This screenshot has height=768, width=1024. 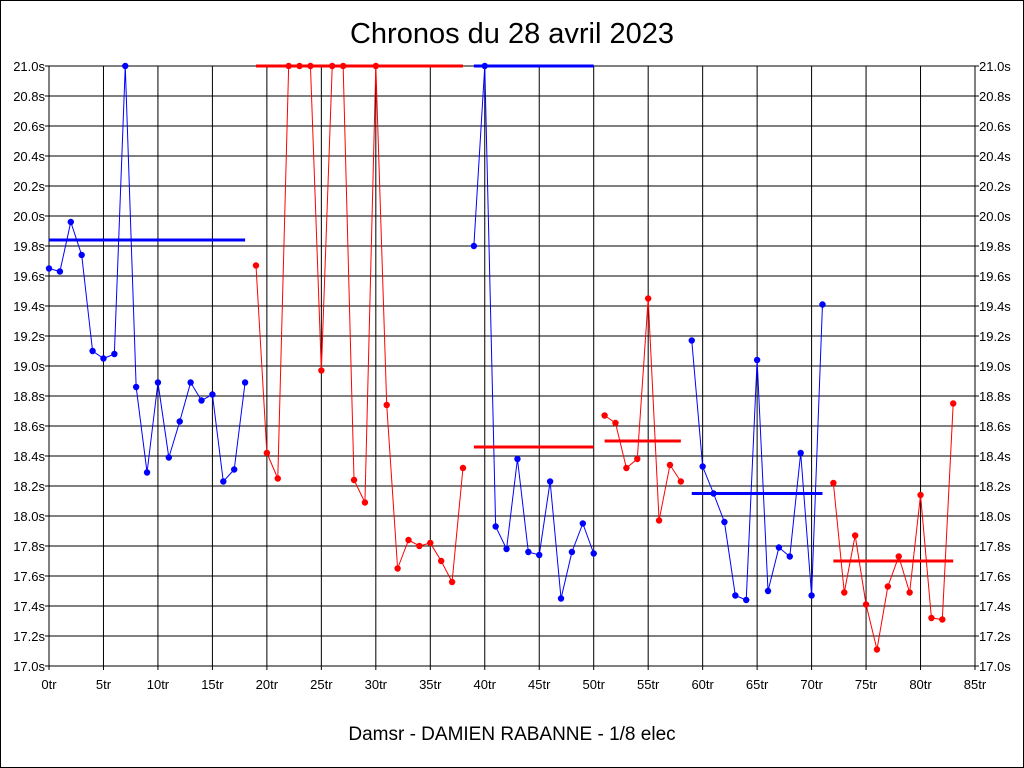 What do you see at coordinates (29, 276) in the screenshot?
I see `y-tick-label-left: 19.6s` at bounding box center [29, 276].